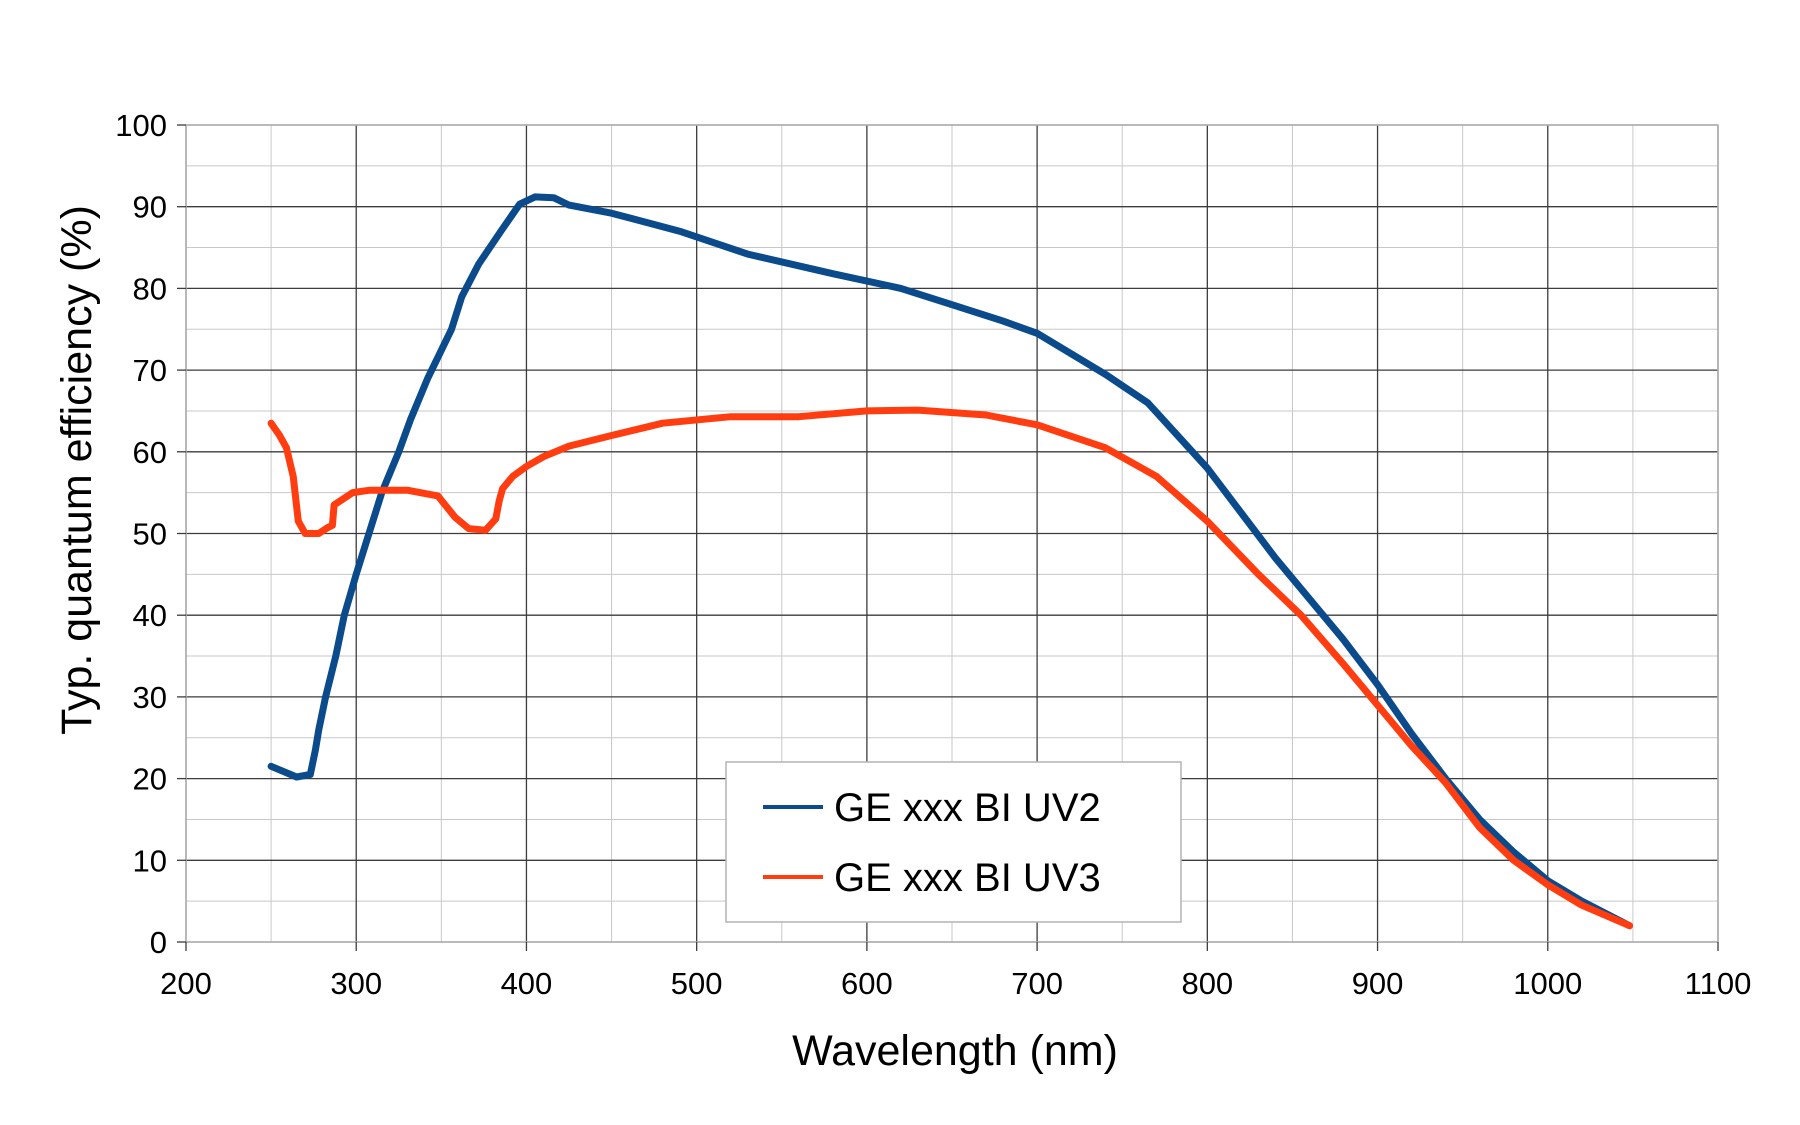 The height and width of the screenshot is (1125, 1800). I want to click on x-tick-label: 500, so click(697, 983).